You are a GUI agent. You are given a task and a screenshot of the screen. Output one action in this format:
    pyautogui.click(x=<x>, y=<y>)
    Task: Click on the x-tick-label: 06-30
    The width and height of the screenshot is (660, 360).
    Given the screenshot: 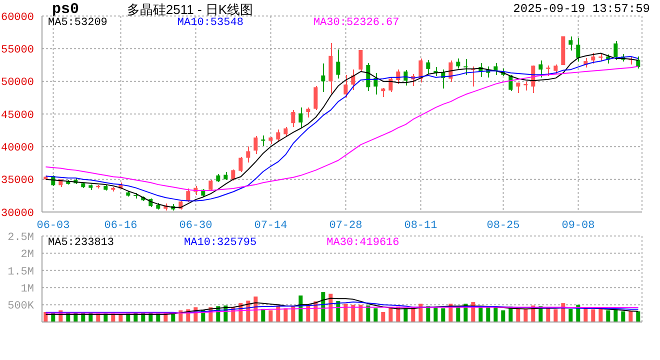 What is the action you would take?
    pyautogui.click(x=195, y=226)
    